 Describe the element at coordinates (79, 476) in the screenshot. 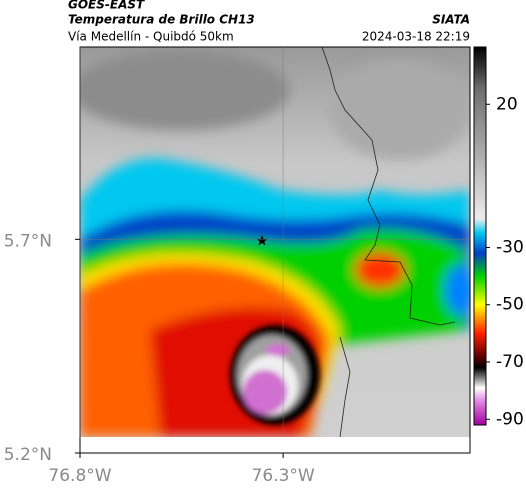

I see `x-tick-label: 76.8°W` at that location.